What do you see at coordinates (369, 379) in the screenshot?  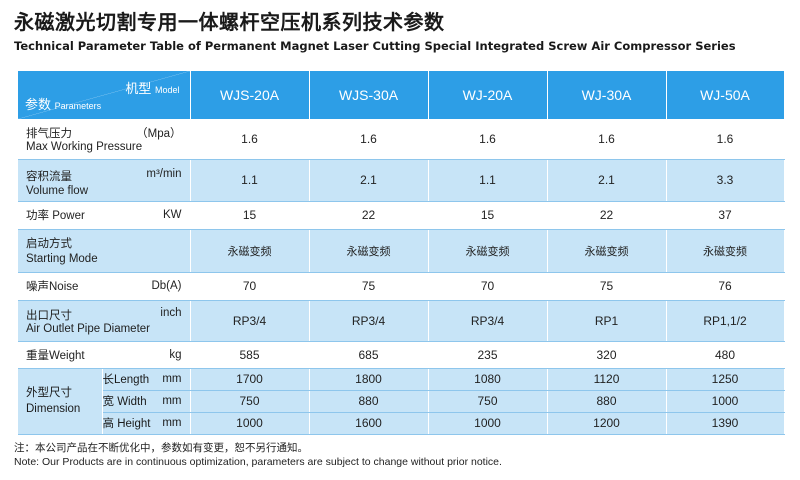 I see `table-cell: 1800` at bounding box center [369, 379].